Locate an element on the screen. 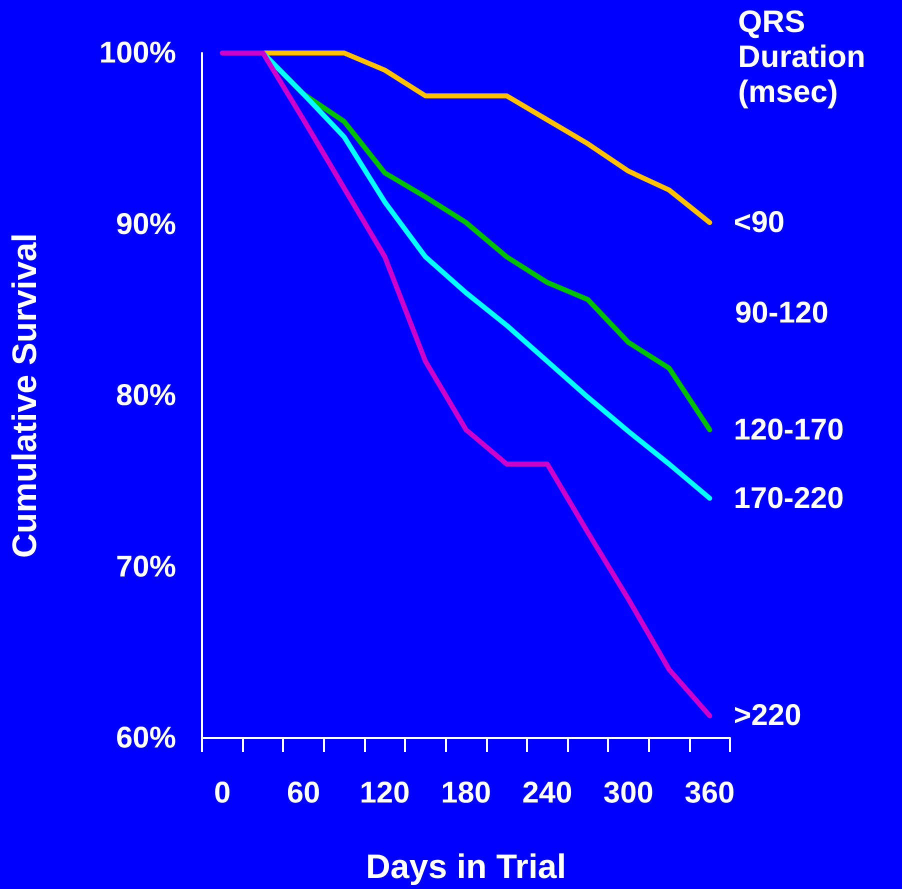 This screenshot has width=902, height=889. y-tick-label: 80% is located at coordinates (146, 395).